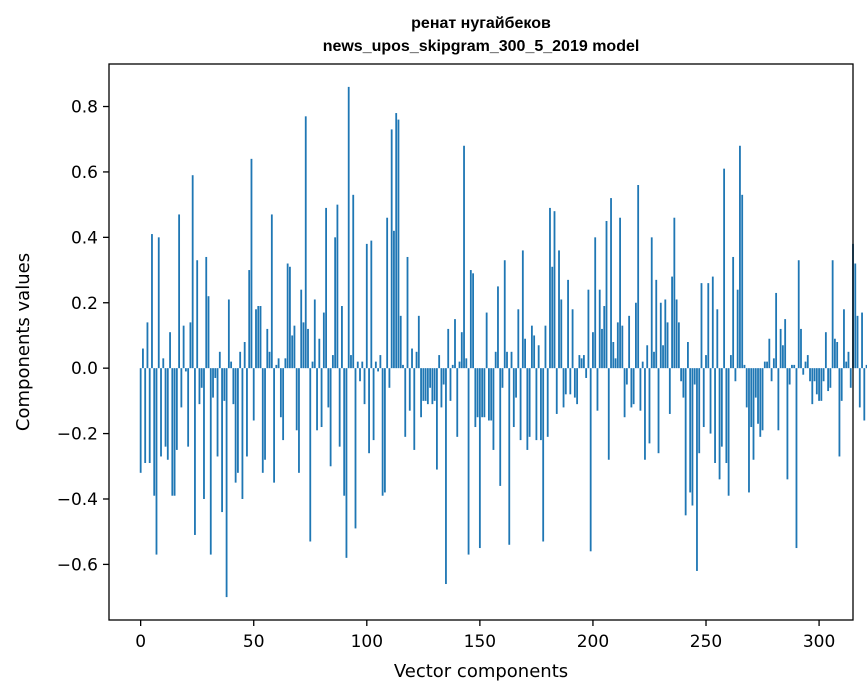  Describe the element at coordinates (77, 565) in the screenshot. I see `y-tick-label-0: −0.6` at that location.